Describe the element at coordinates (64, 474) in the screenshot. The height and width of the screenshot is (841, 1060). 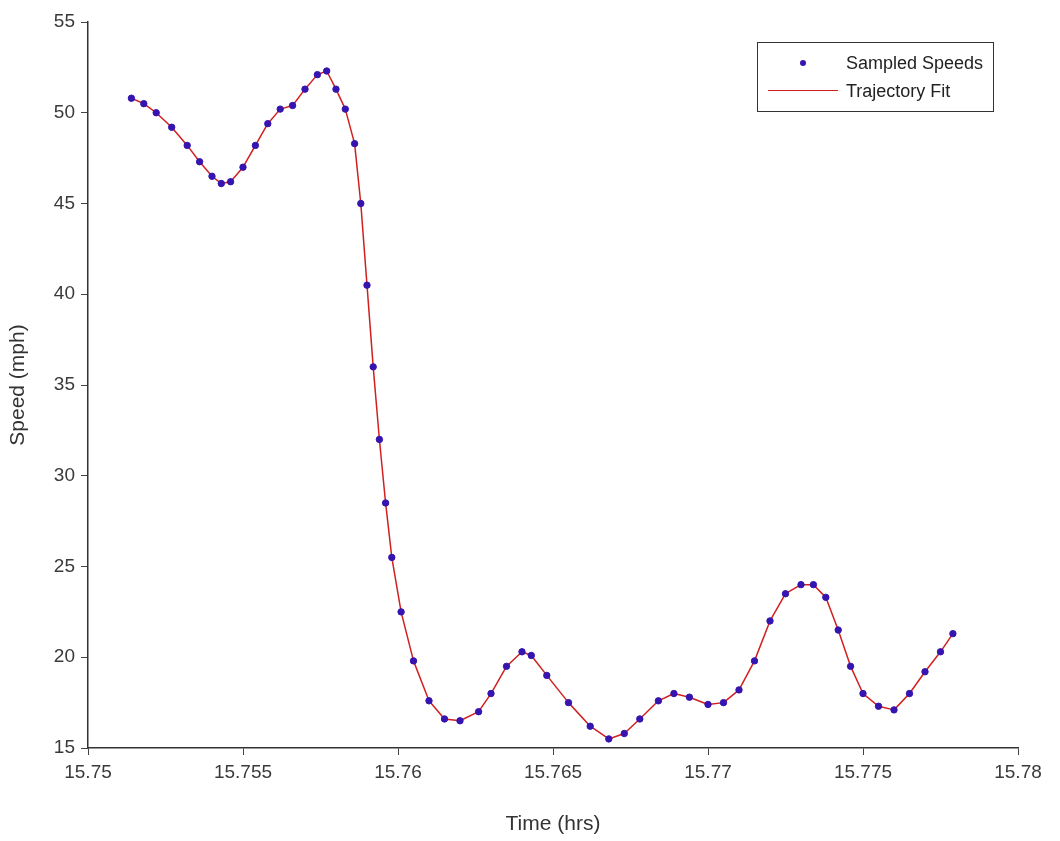
I see `y-tick-label: 30` at that location.